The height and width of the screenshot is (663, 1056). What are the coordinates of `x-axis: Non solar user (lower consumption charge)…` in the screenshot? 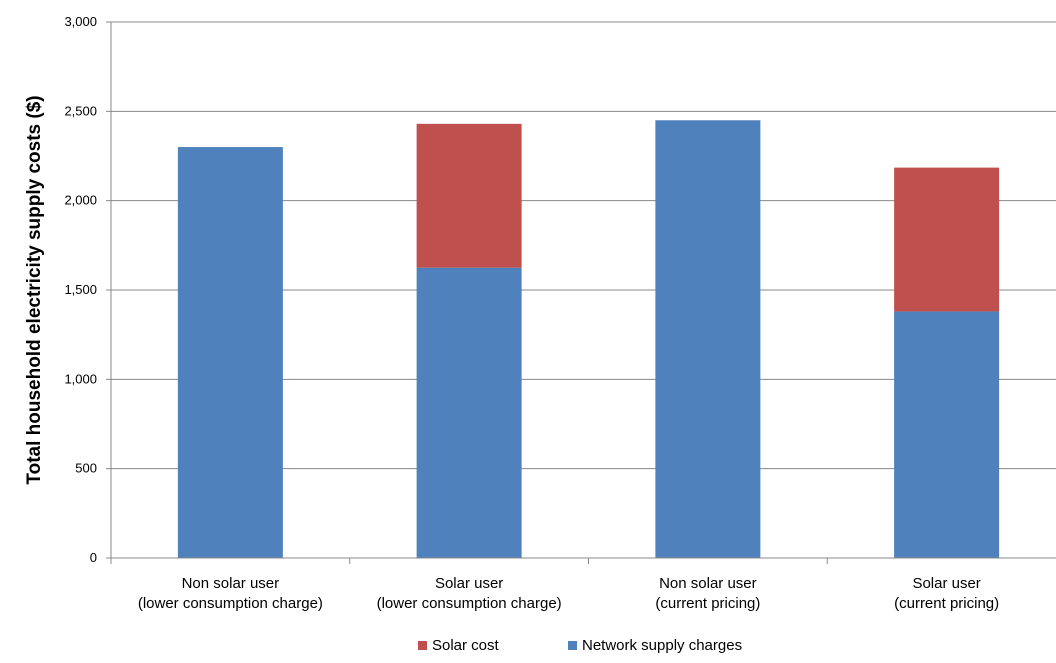 It's located at (583, 584).